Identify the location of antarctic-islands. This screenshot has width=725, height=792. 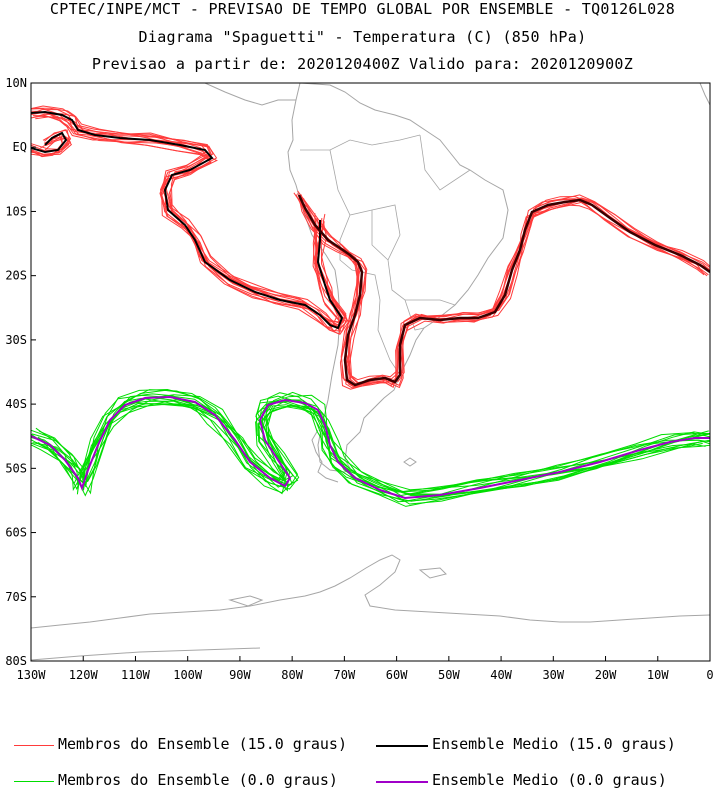
(337, 587).